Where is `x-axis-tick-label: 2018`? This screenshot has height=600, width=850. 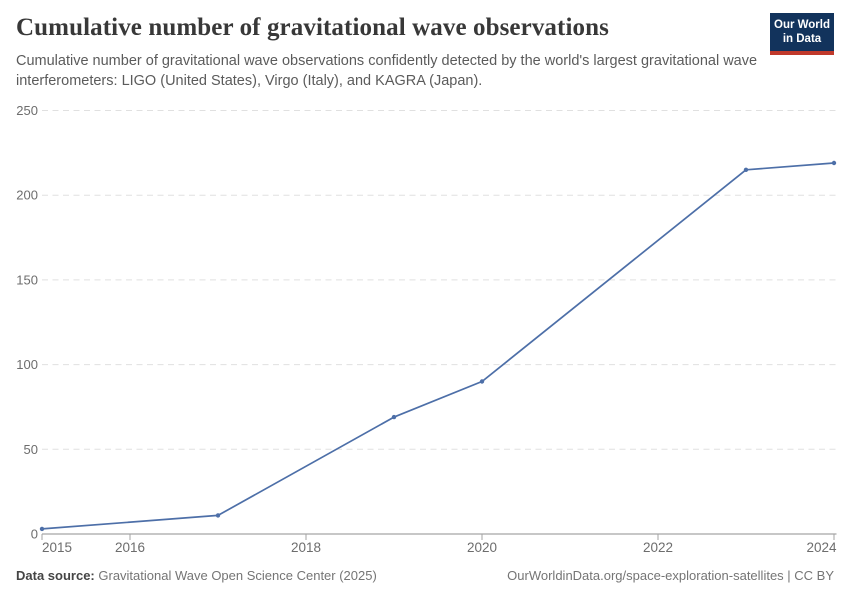
x-axis-tick-label: 2018 is located at coordinates (306, 547).